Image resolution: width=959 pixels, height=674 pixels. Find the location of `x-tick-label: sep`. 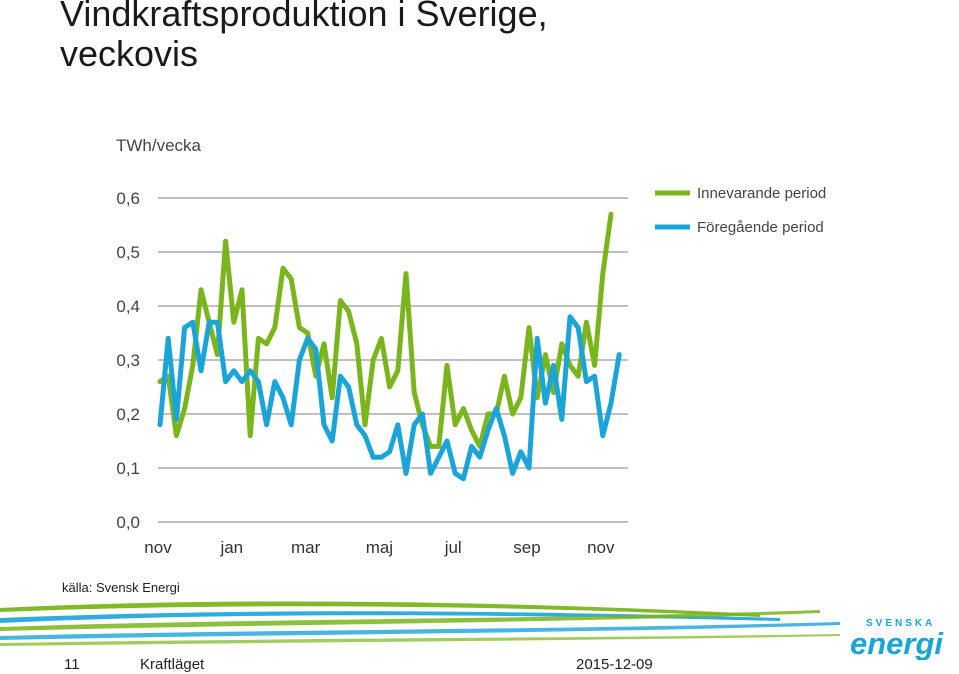

x-tick-label: sep is located at coordinates (526, 547).